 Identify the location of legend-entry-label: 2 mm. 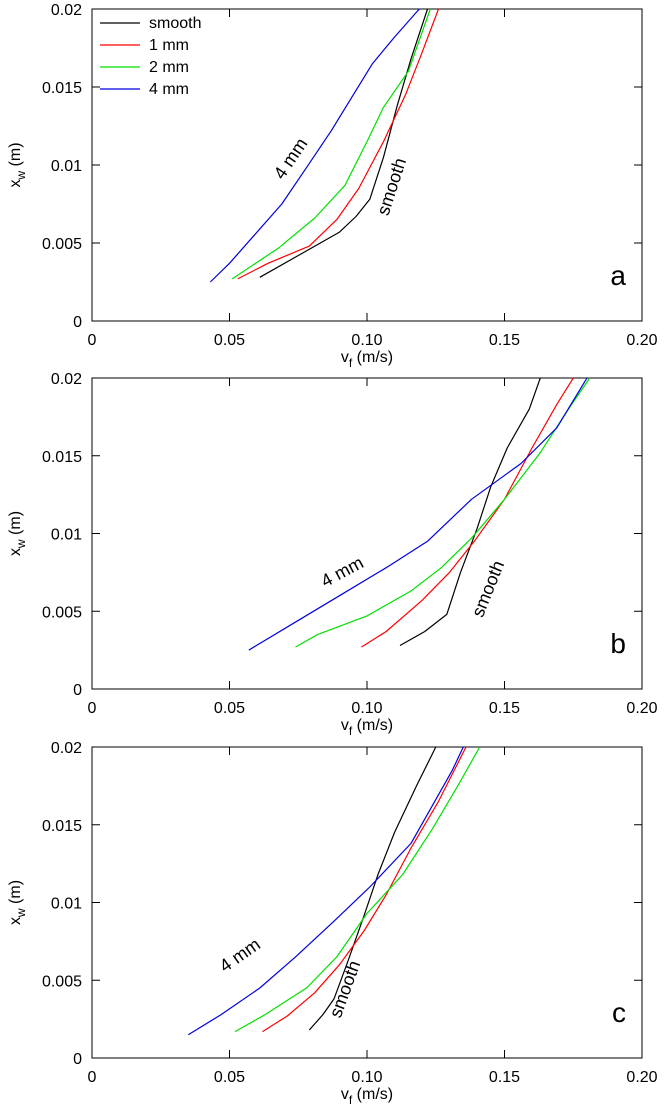
(169, 67).